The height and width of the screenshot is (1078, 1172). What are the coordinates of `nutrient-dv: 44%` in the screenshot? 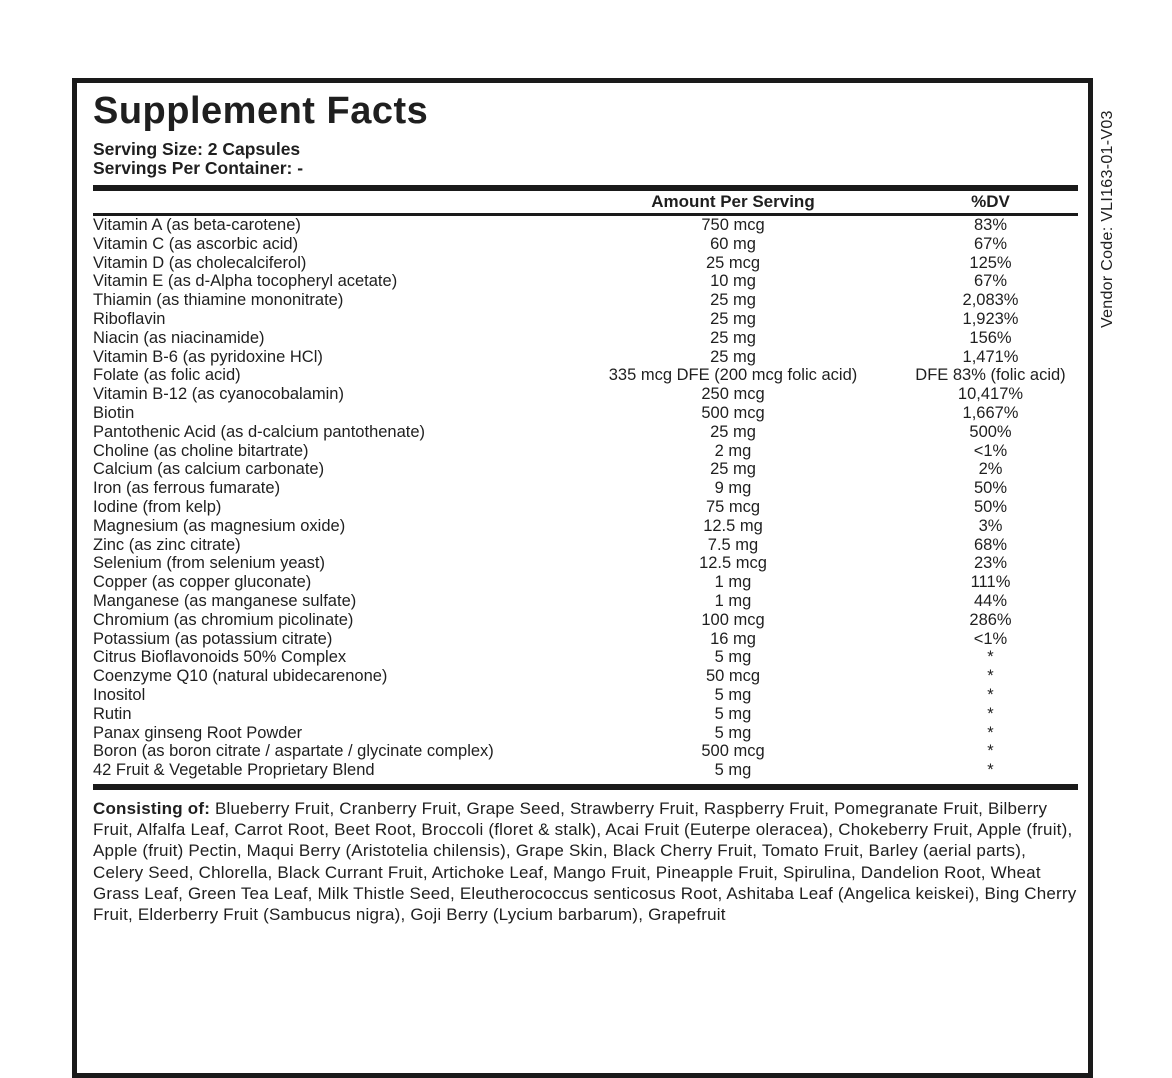 It's located at (990, 600).